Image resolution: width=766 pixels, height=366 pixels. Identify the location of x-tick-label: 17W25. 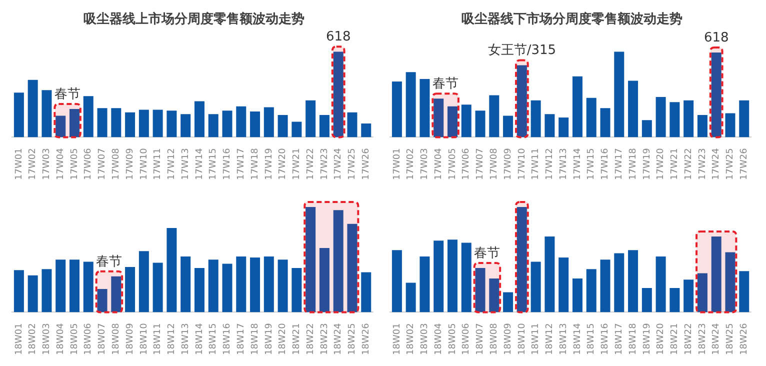
(731, 164).